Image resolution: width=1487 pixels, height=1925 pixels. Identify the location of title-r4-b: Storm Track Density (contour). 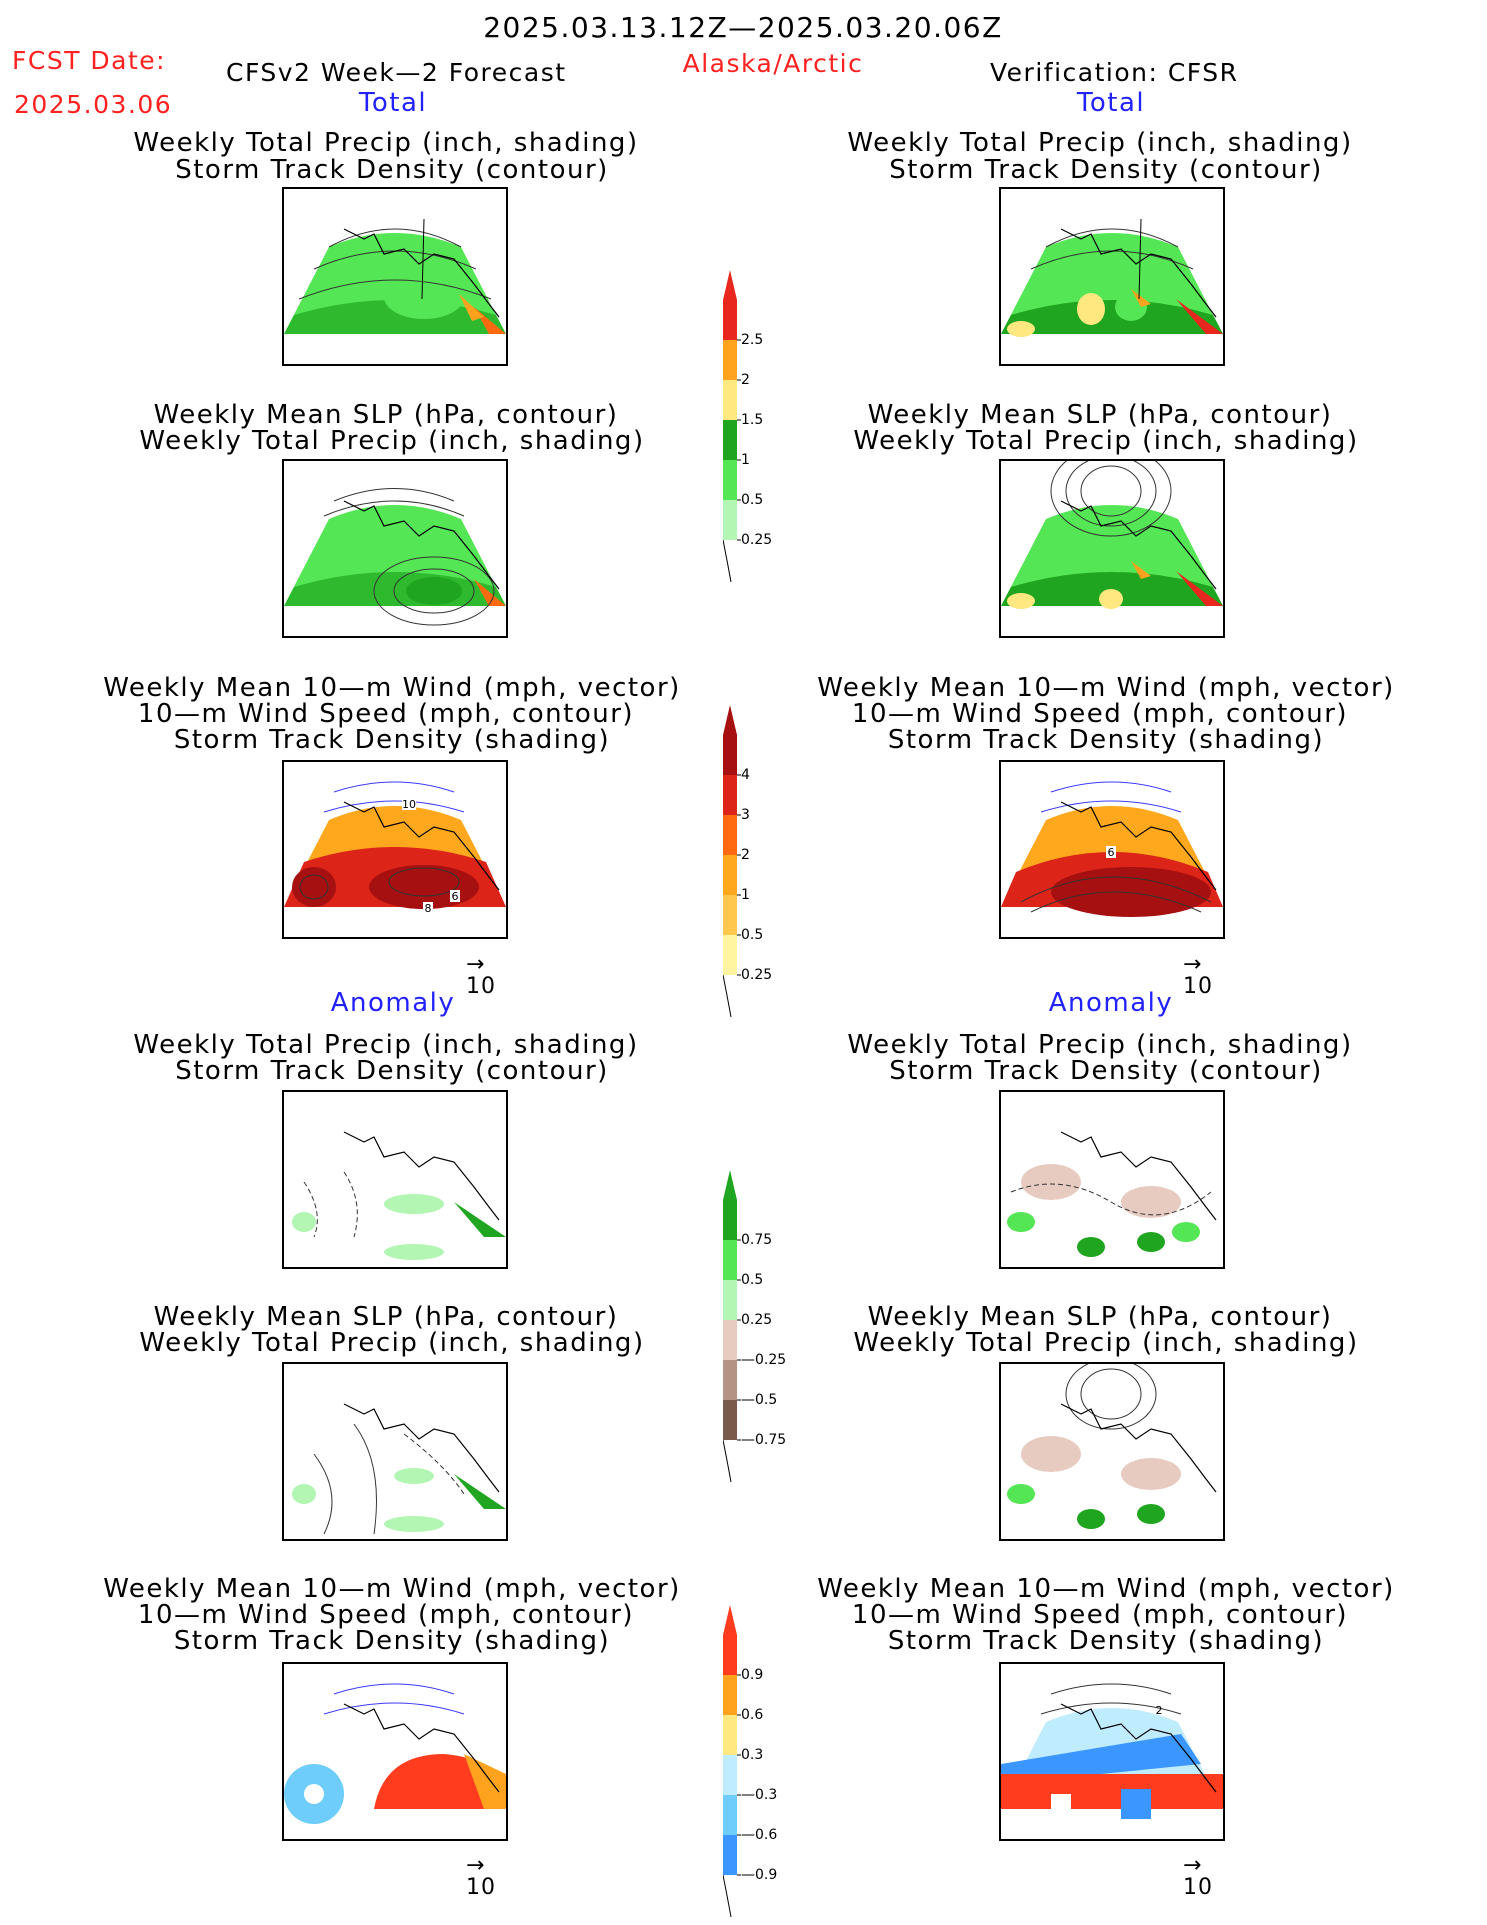
(1106, 1071).